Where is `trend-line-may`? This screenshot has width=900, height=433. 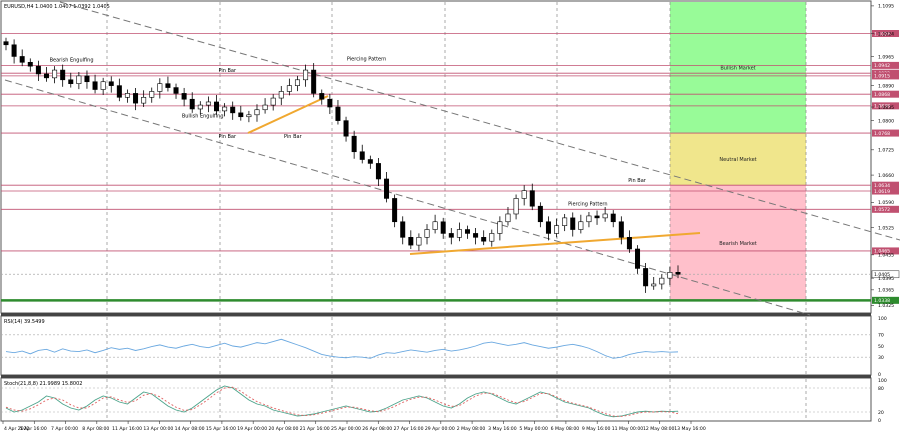
trend-line-may is located at coordinates (555, 243).